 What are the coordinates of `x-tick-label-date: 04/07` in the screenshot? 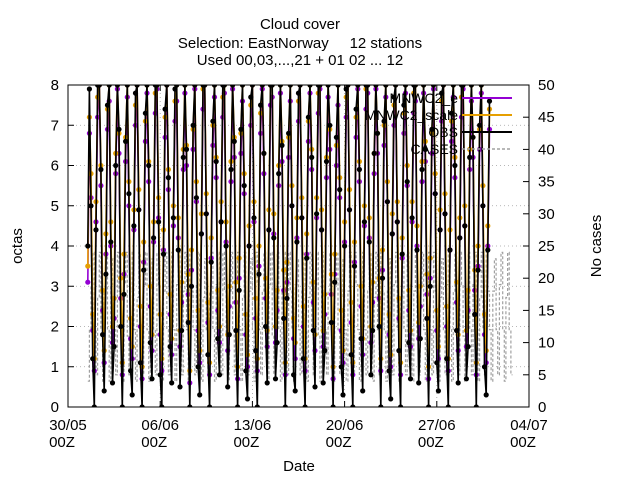 It's located at (529, 425).